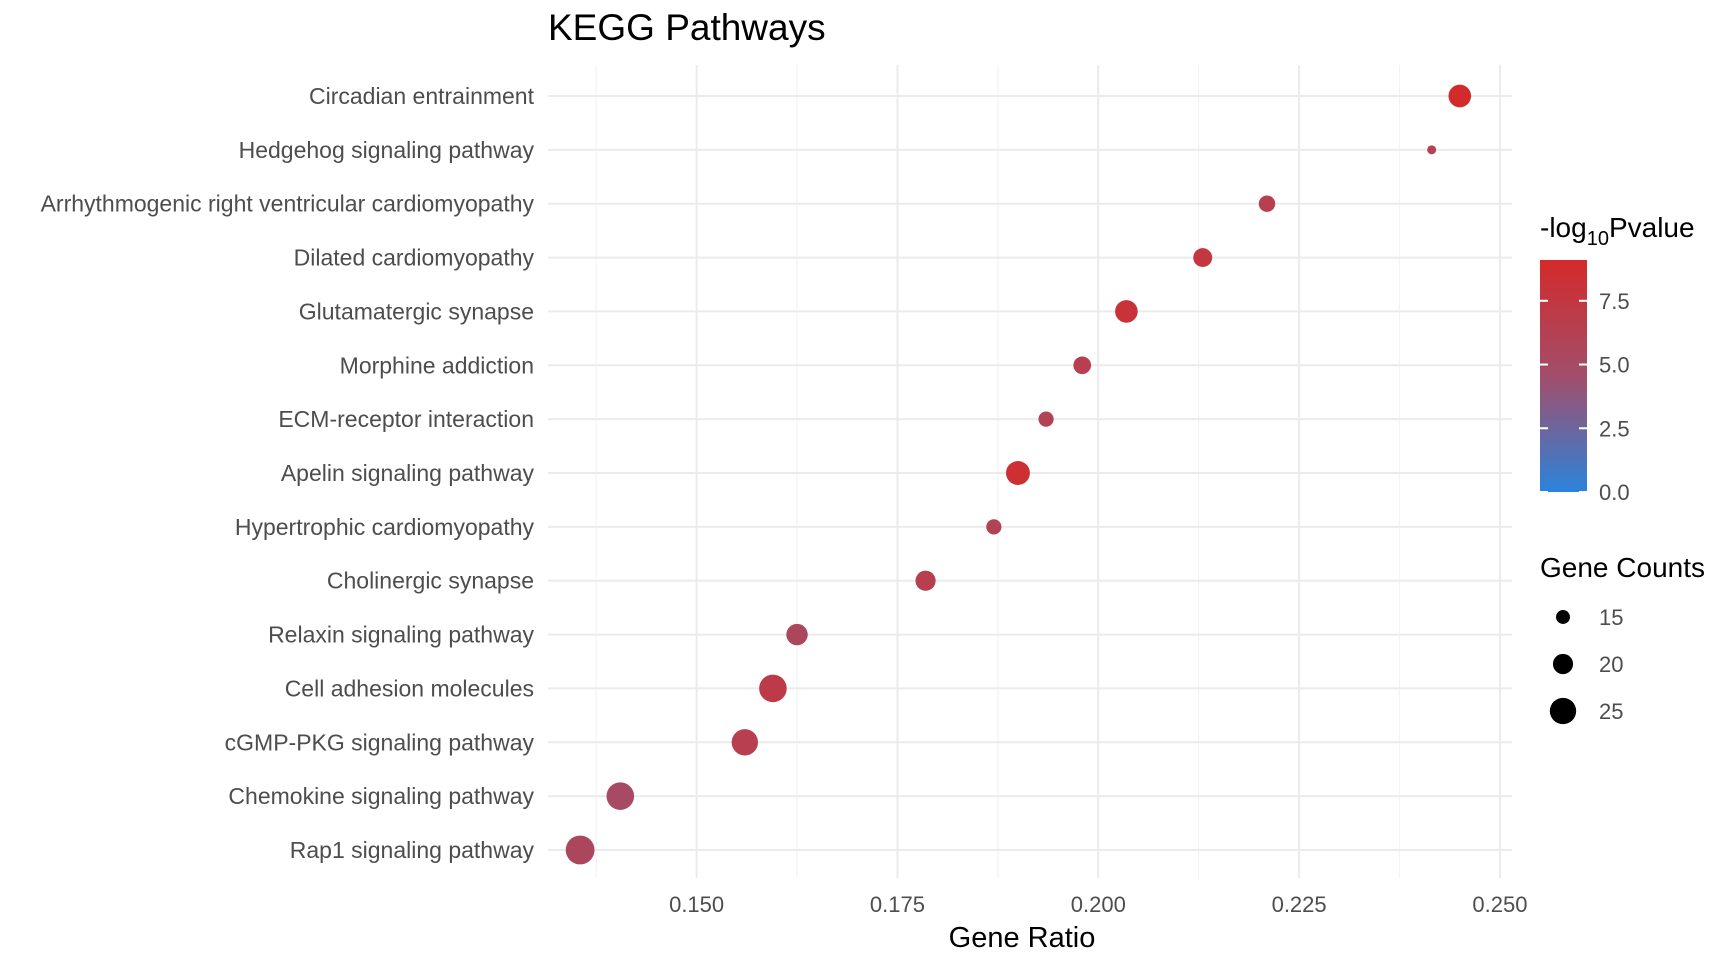 This screenshot has width=1728, height=960. What do you see at coordinates (1611, 617) in the screenshot?
I see `size-legend-label: 15` at bounding box center [1611, 617].